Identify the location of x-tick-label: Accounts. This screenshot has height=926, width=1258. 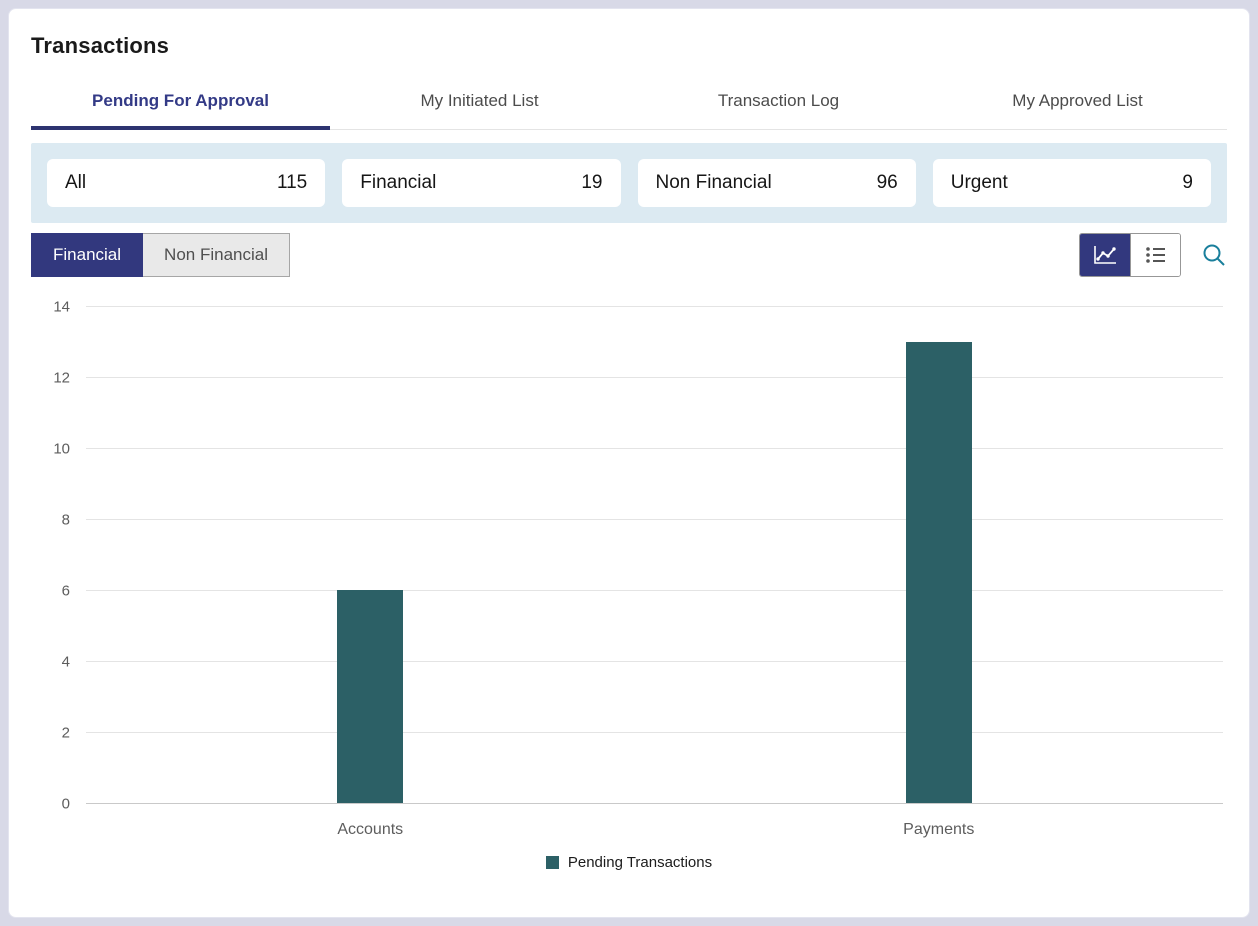
(370, 829).